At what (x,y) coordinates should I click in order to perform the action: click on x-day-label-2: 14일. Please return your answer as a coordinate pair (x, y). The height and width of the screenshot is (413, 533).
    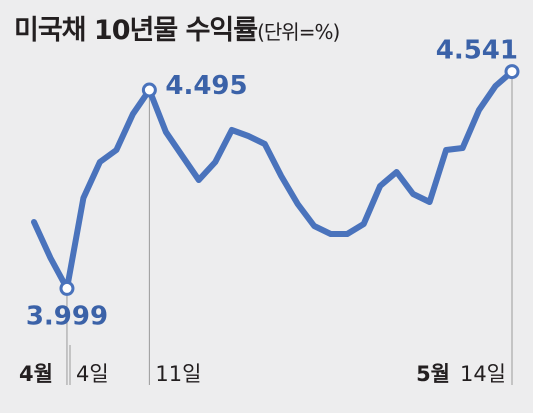
    Looking at the image, I should click on (483, 374).